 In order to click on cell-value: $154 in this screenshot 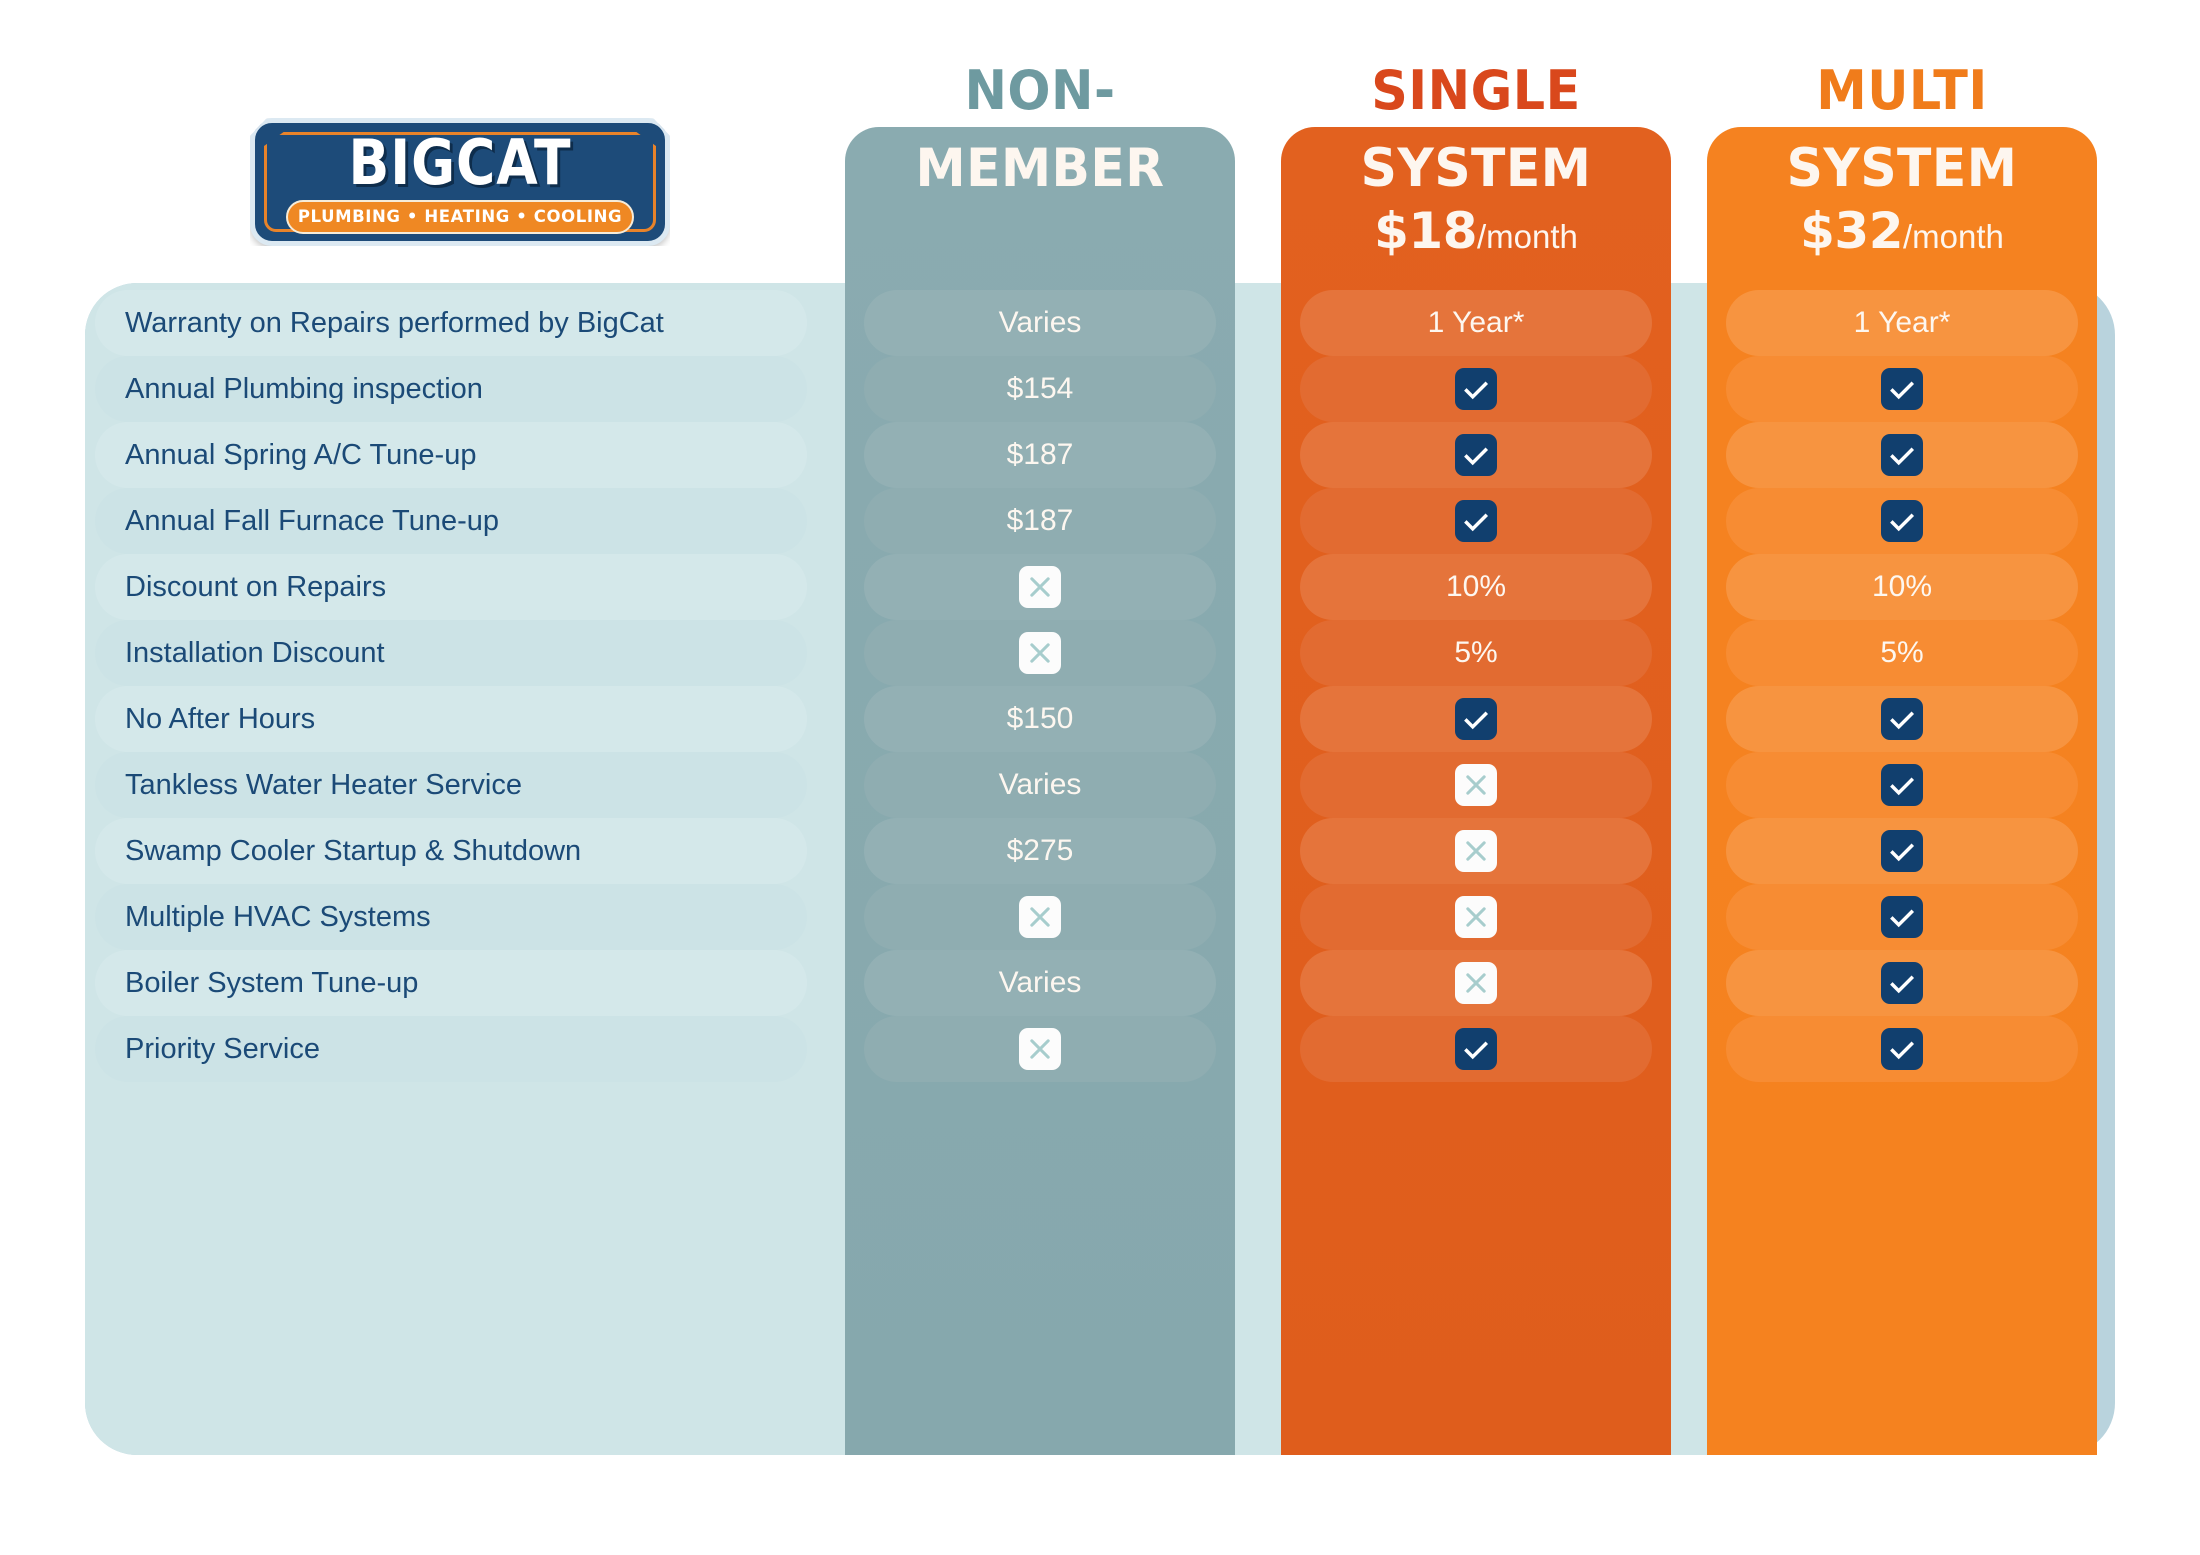, I will do `click(1040, 388)`.